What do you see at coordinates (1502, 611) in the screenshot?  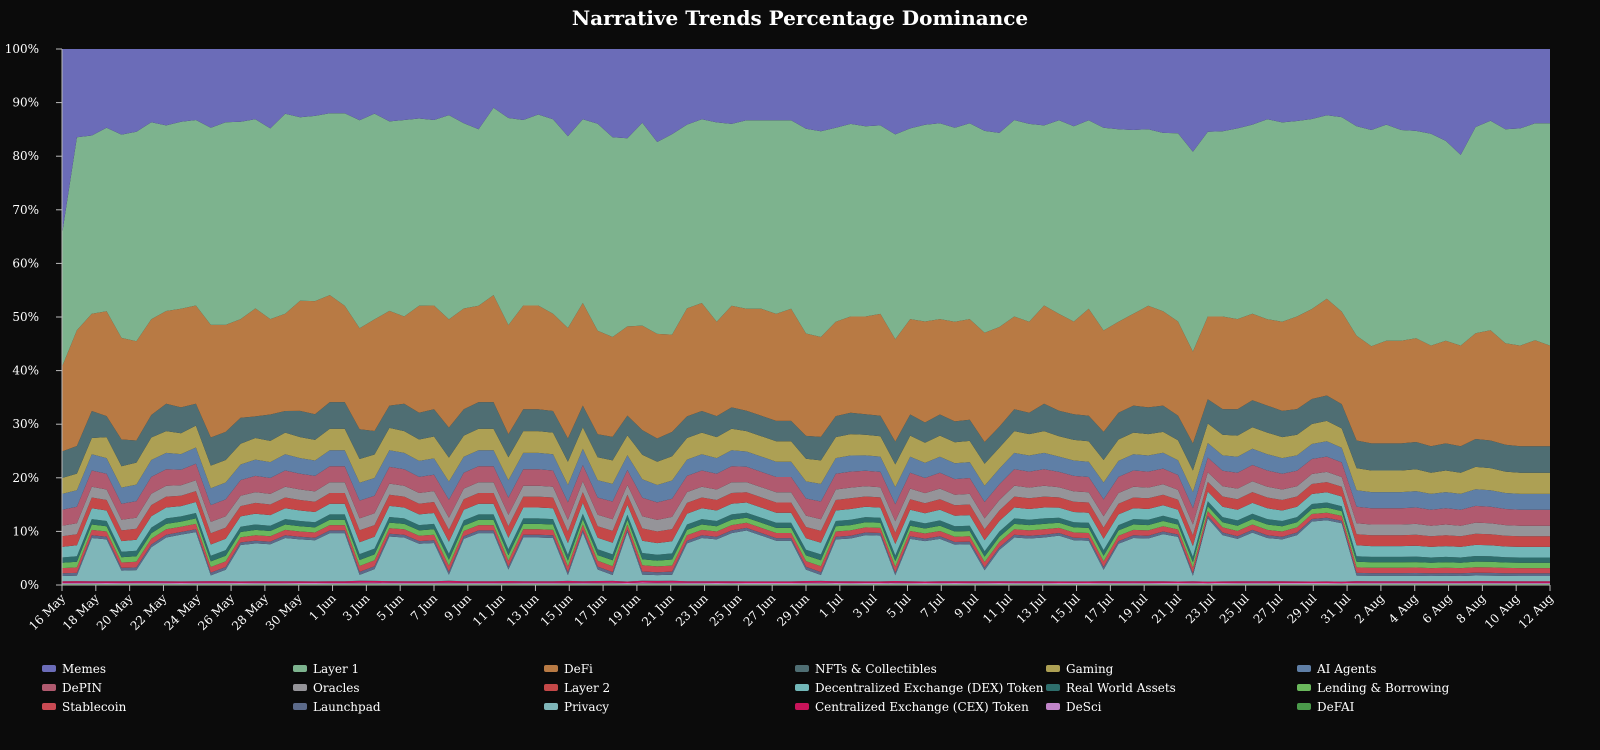 I see `x-tick-label: 10 Aug` at bounding box center [1502, 611].